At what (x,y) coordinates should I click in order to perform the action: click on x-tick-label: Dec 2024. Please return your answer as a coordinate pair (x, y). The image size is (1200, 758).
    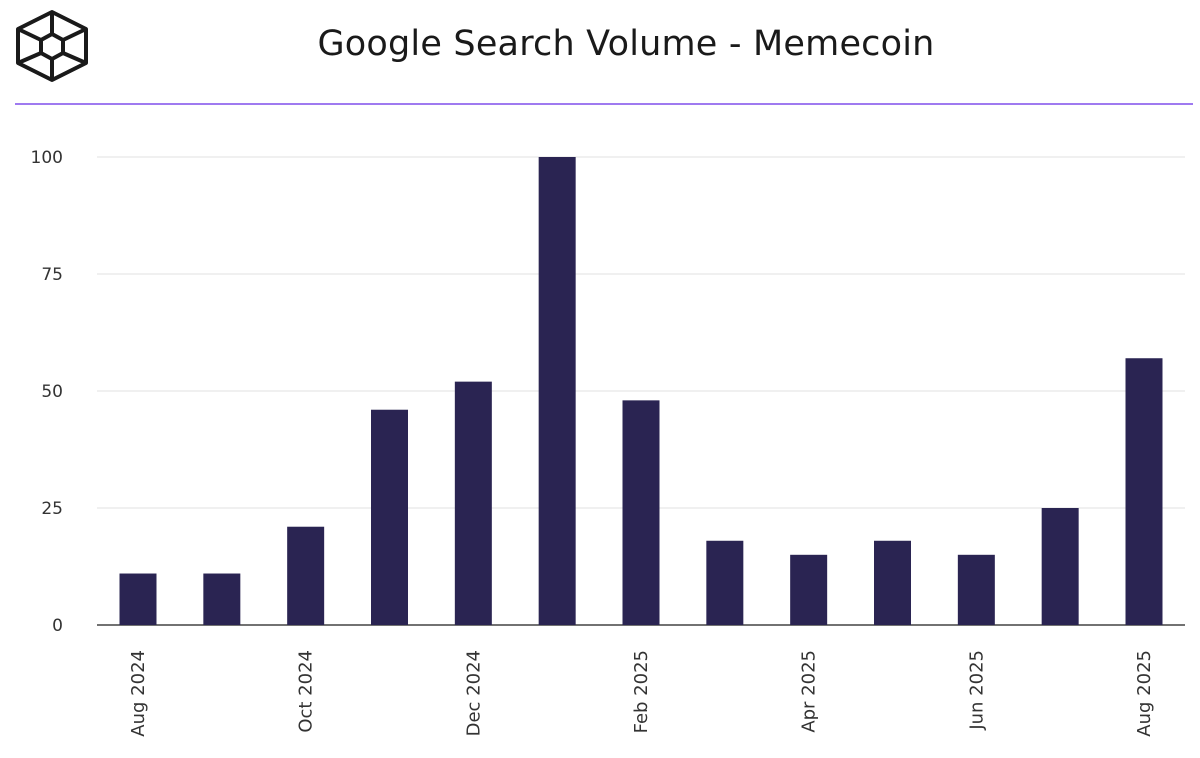
    Looking at the image, I should click on (473, 693).